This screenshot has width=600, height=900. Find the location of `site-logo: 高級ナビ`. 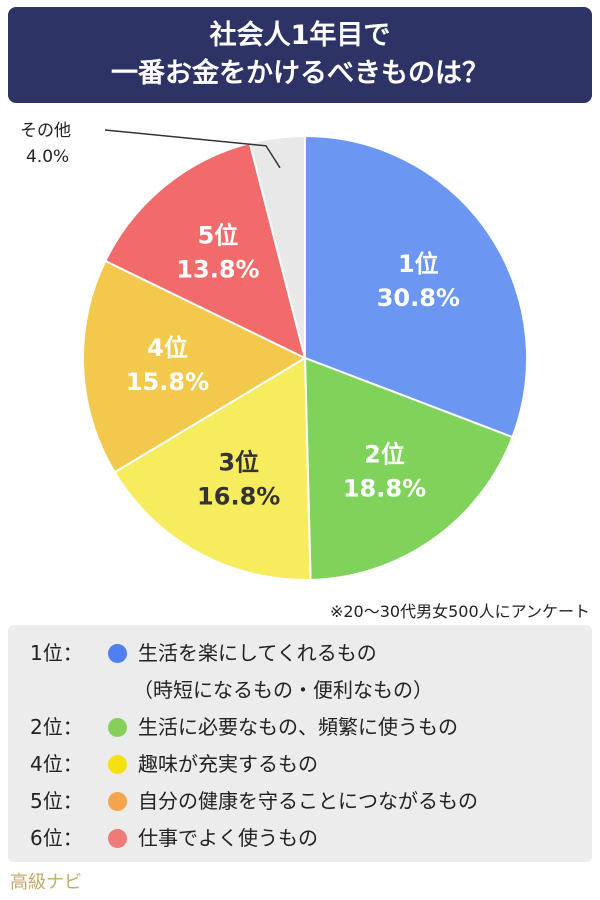

site-logo: 高級ナビ is located at coordinates (46, 882).